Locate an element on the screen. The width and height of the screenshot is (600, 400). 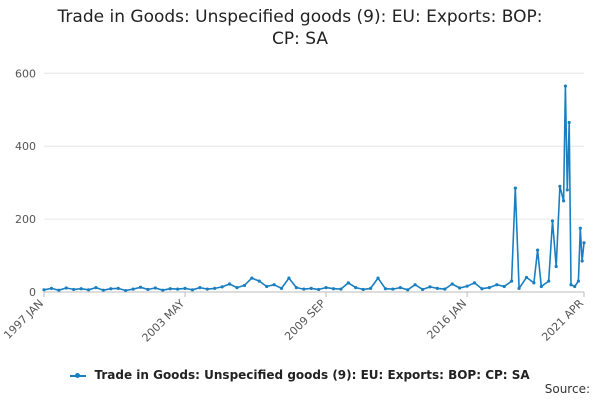
x-tick-label: 1997 JAN is located at coordinates (23, 319).